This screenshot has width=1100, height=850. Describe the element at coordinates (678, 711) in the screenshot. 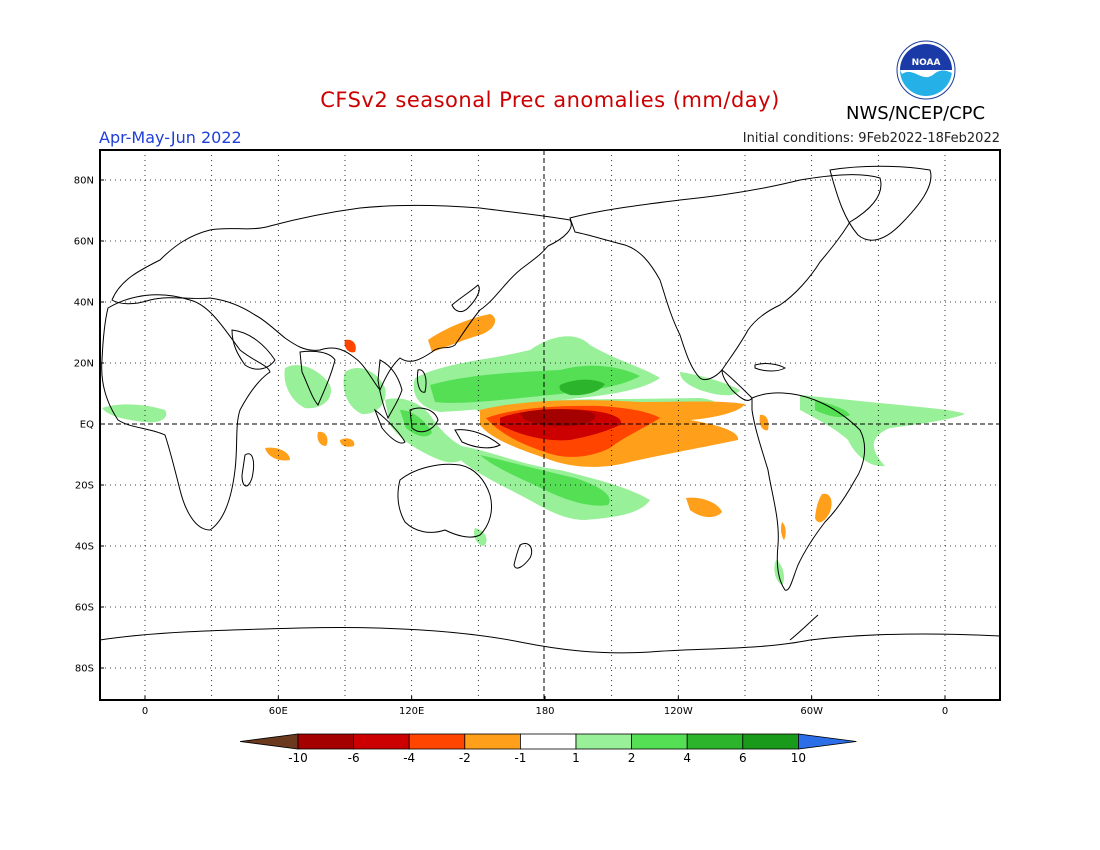

I see `longitude-label: 120W` at that location.